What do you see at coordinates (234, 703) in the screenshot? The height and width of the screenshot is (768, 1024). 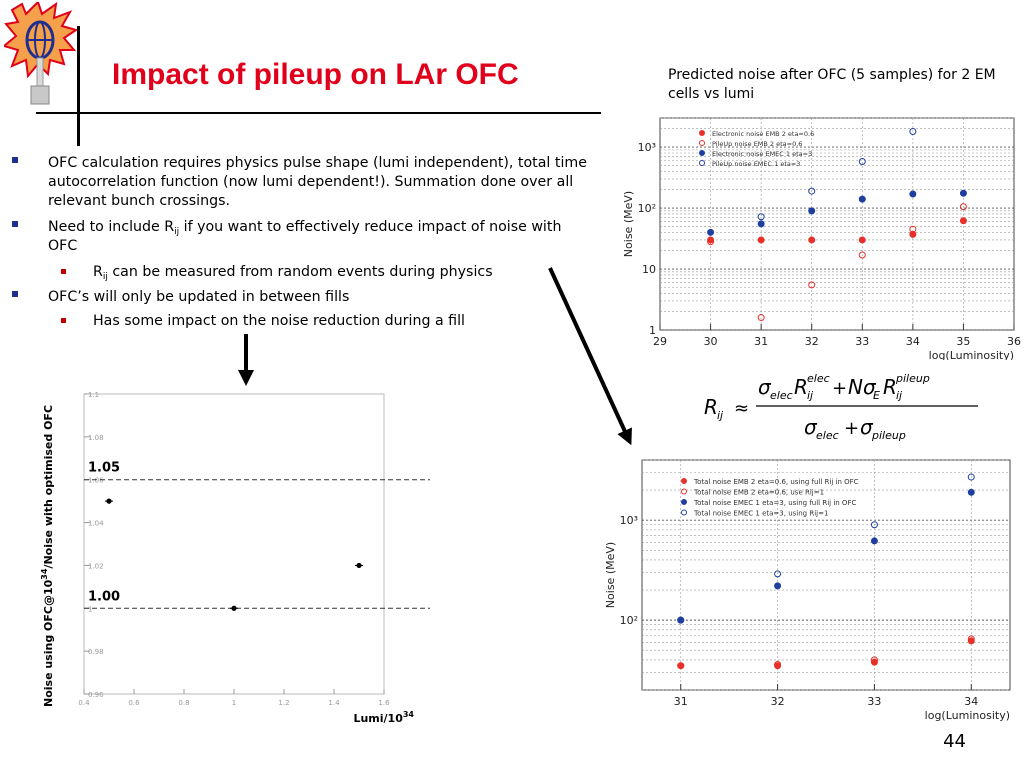 I see `x-tick-label: 1` at bounding box center [234, 703].